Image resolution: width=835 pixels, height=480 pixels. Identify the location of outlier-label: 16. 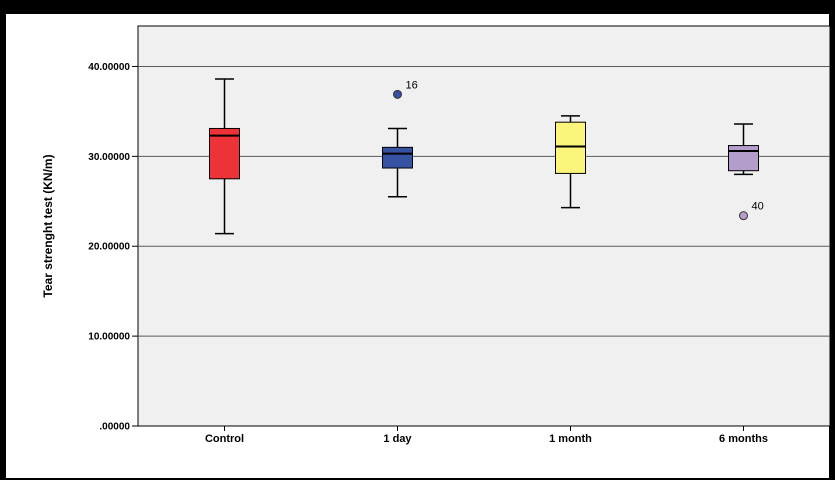
(412, 85).